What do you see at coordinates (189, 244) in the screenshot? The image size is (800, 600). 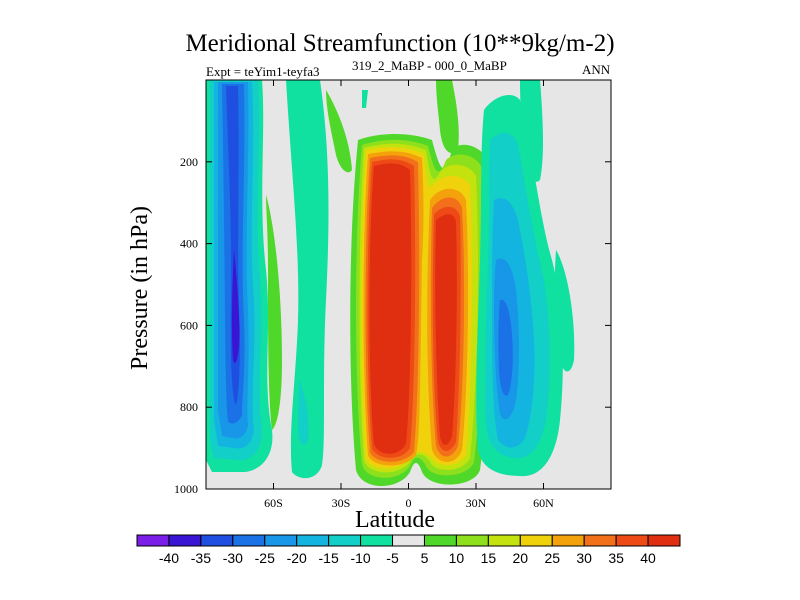 I see `y-tick-label: 400` at bounding box center [189, 244].